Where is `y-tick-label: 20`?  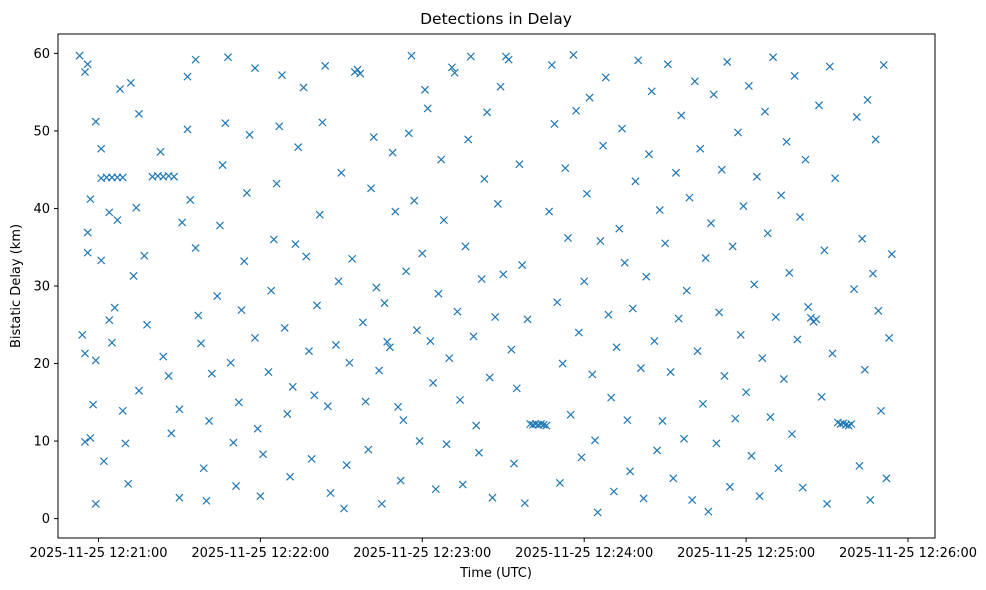 y-tick-label: 20 is located at coordinates (41, 364).